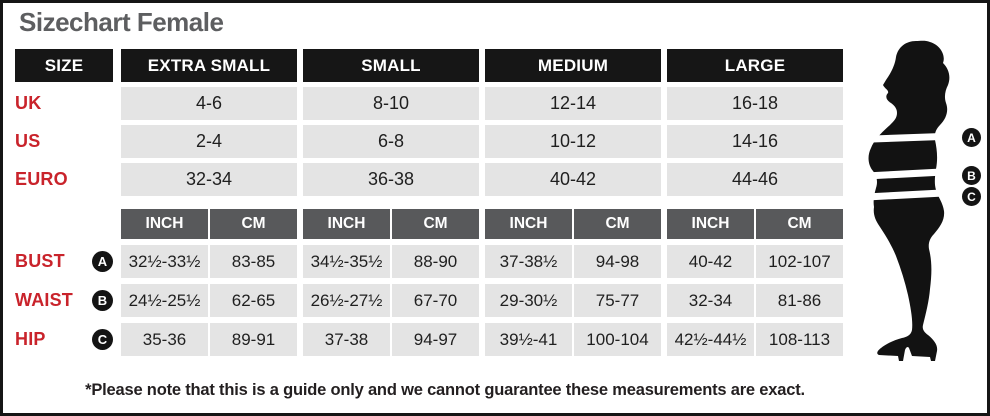 The height and width of the screenshot is (416, 990). I want to click on size-cell: 36-38, so click(391, 179).